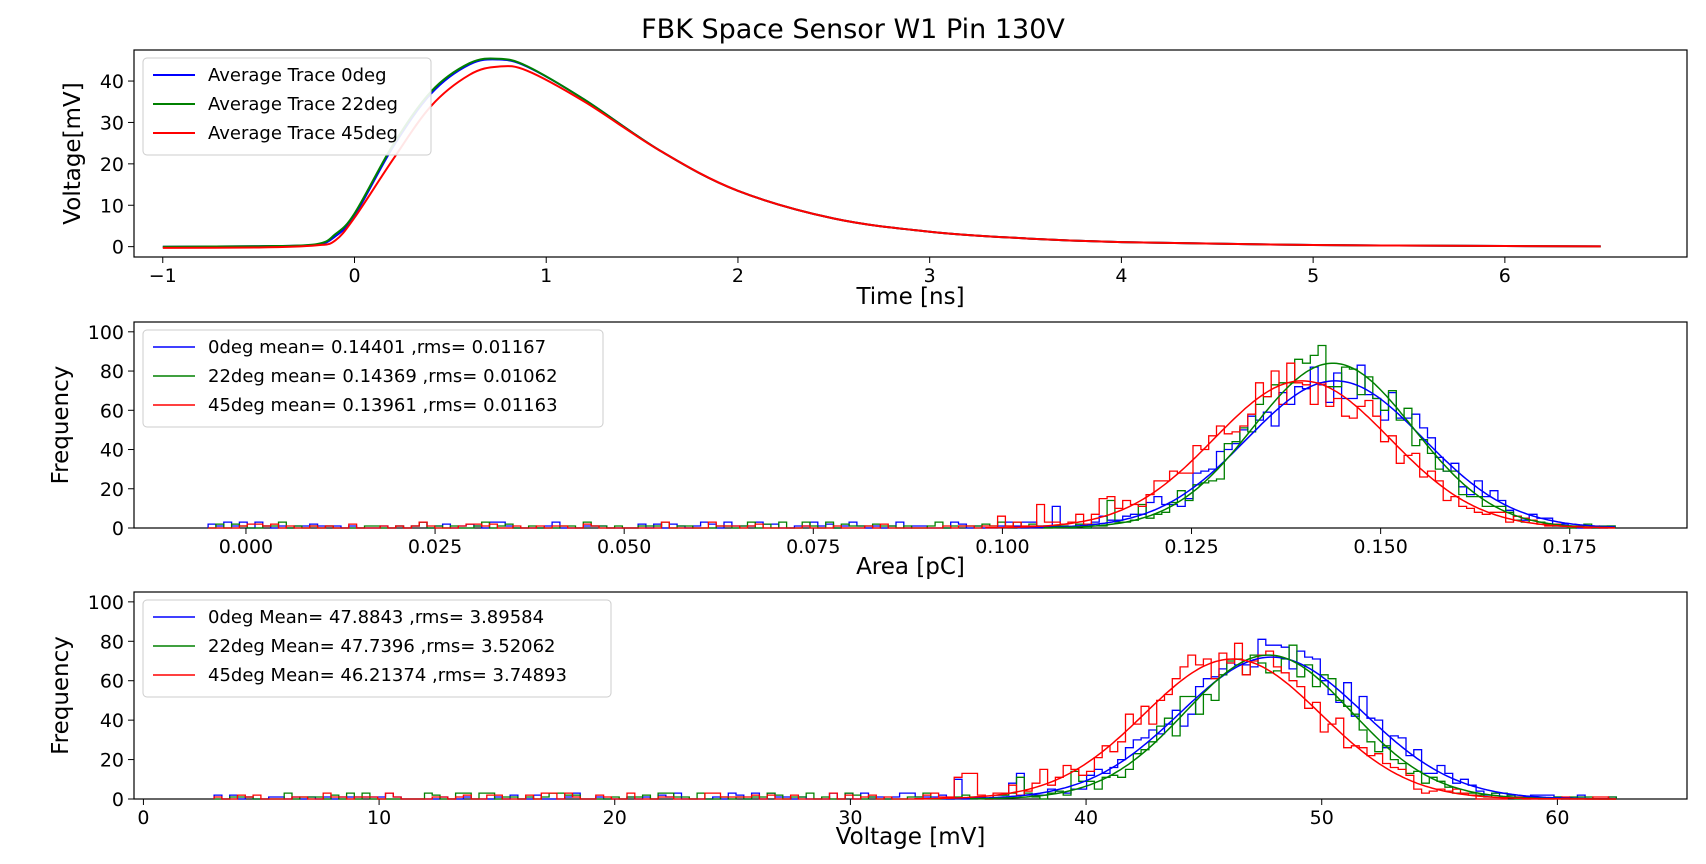 This screenshot has width=1706, height=864. Describe the element at coordinates (624, 547) in the screenshot. I see `x-tick-label: 0.050` at that location.